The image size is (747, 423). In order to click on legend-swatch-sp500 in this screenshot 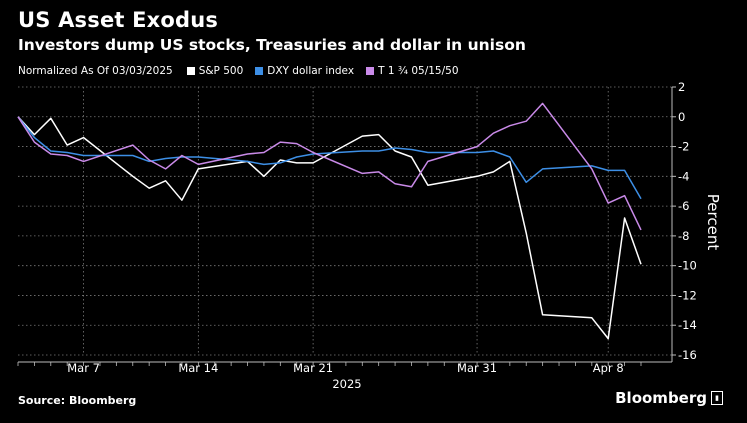, I will do `click(190, 71)`.